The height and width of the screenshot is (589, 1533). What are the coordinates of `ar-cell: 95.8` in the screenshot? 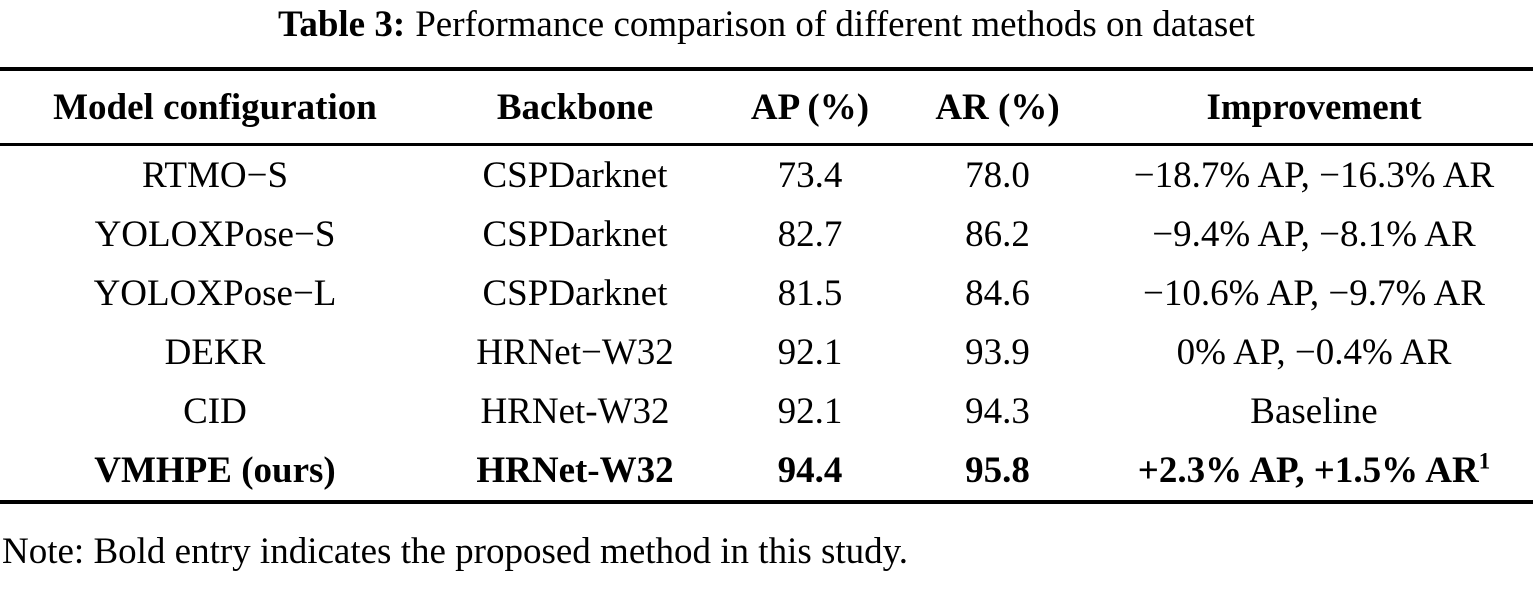 It's located at (997, 470).